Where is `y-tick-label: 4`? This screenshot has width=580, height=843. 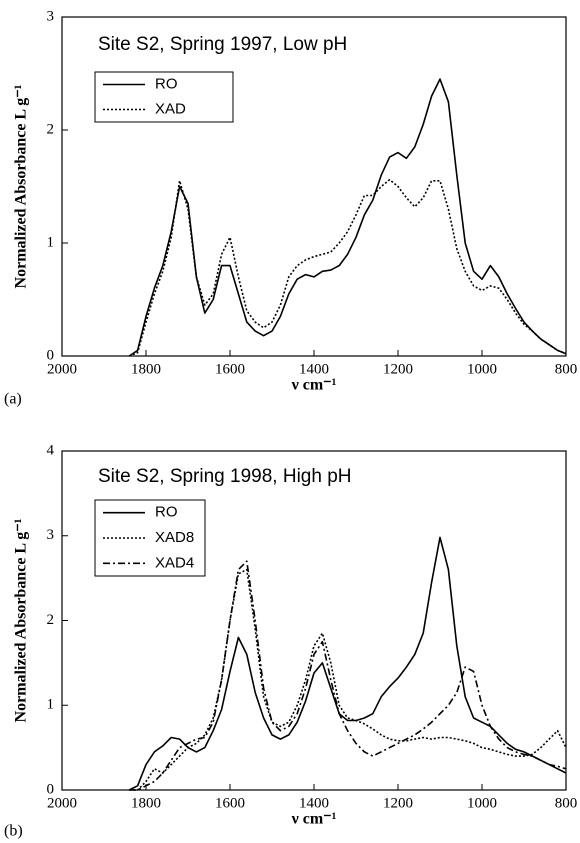
y-tick-label: 4 is located at coordinates (51, 450).